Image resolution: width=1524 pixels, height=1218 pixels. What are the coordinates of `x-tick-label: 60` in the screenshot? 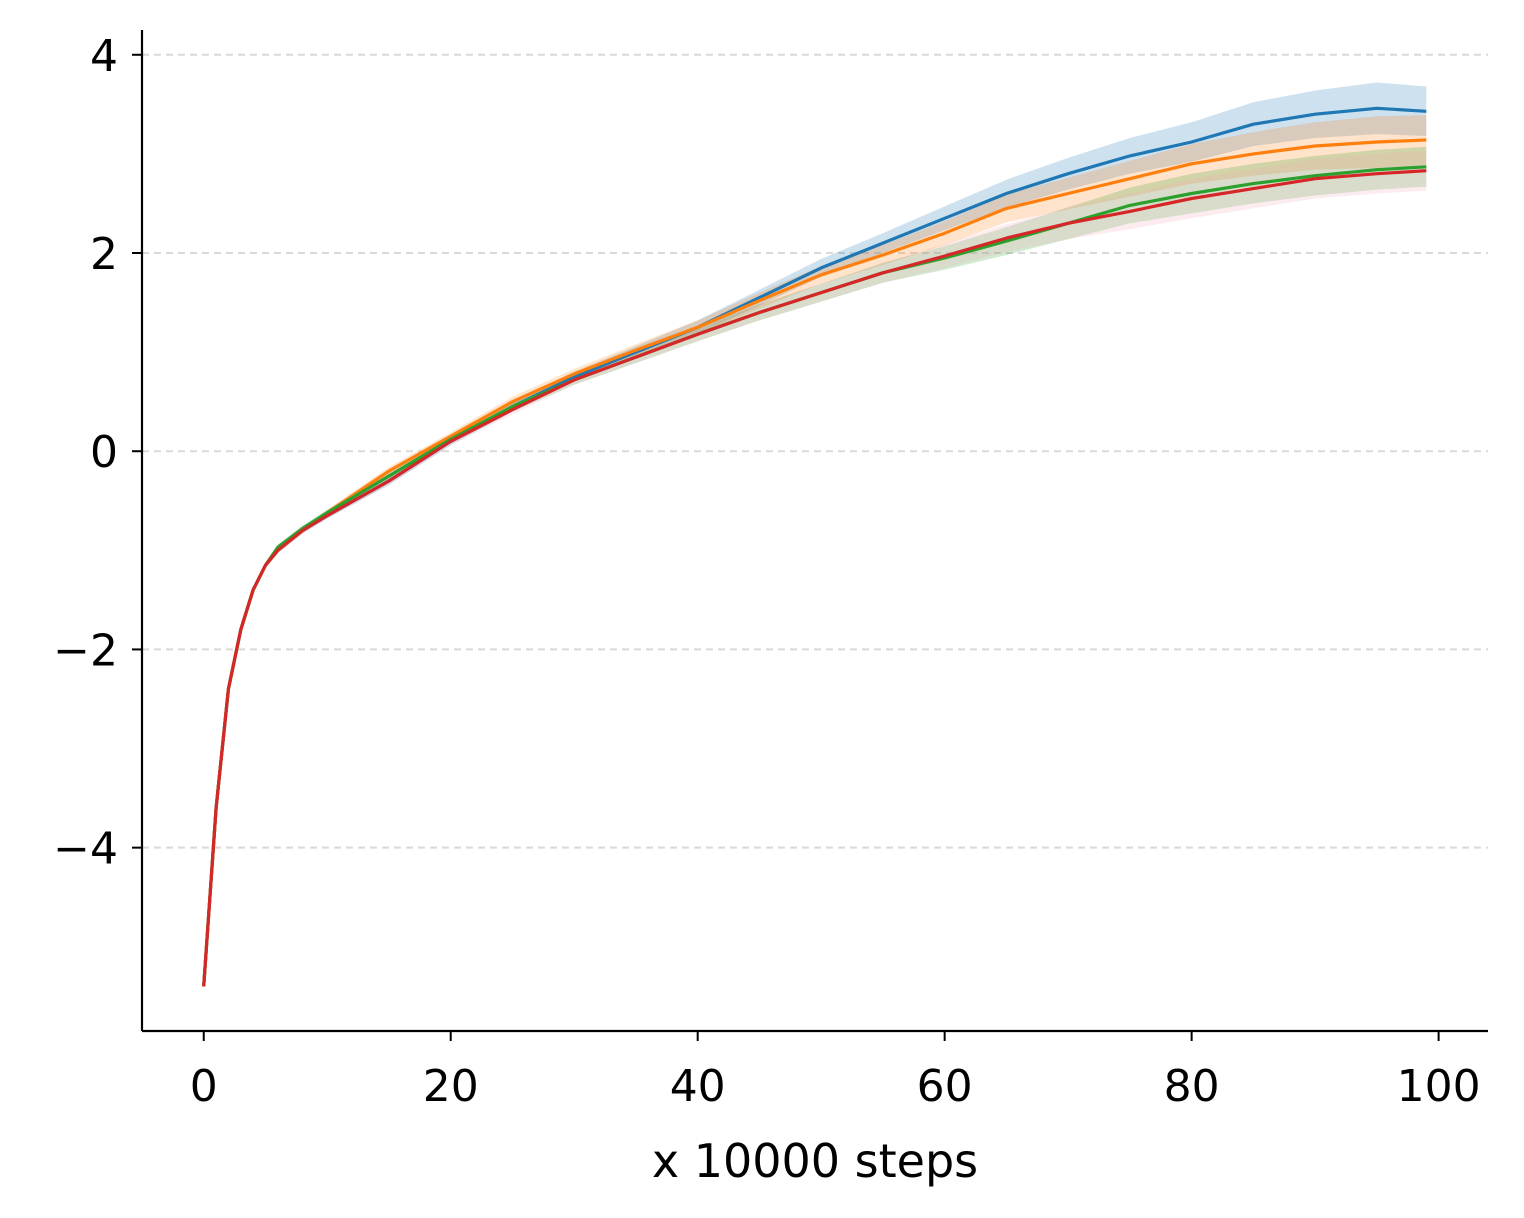 It's located at (945, 1086).